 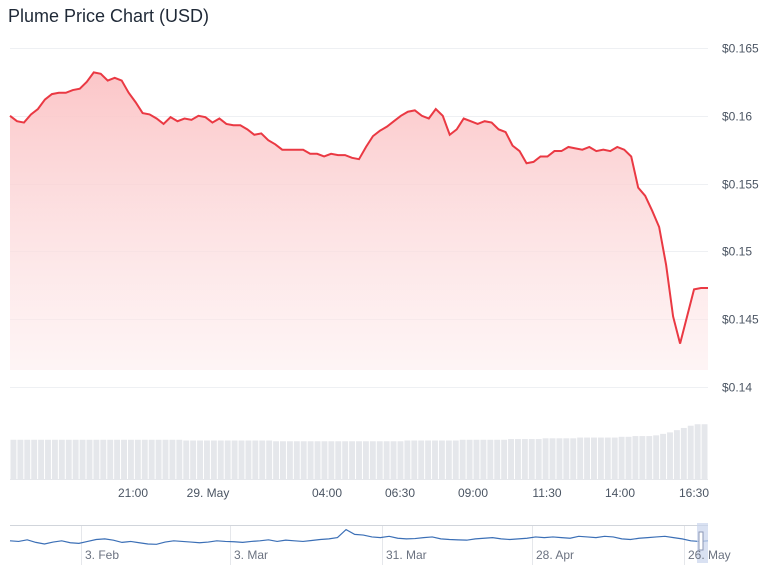 I want to click on navigator-handle, so click(x=701, y=541).